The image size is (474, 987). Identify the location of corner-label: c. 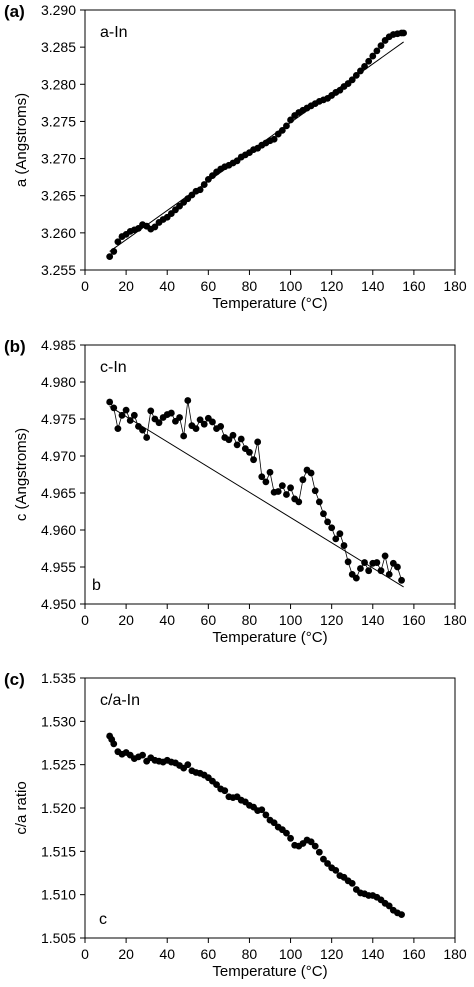
(103, 919).